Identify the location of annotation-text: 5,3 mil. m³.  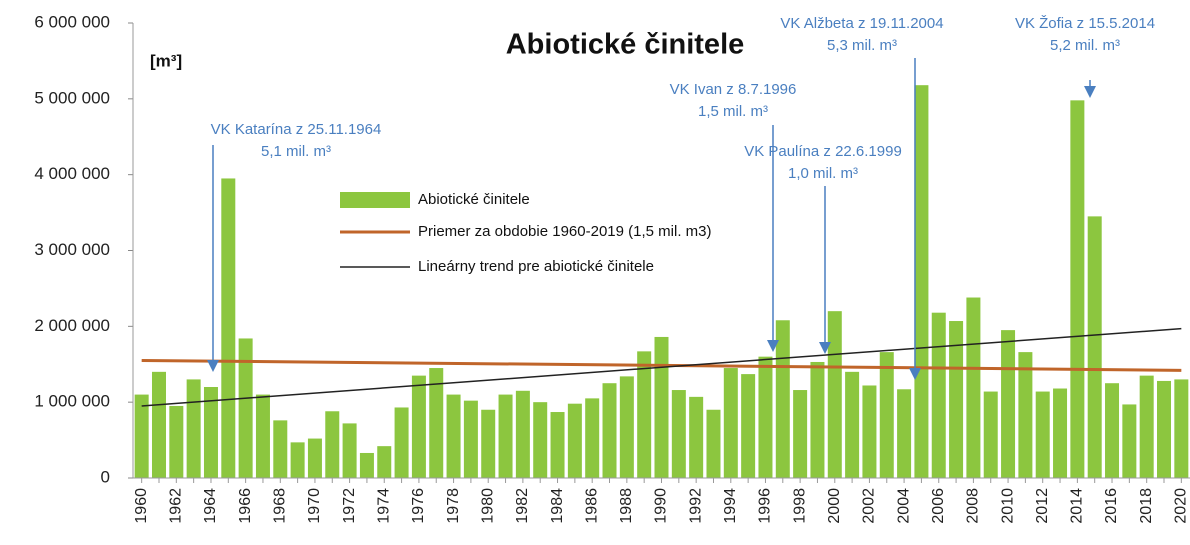
(862, 45).